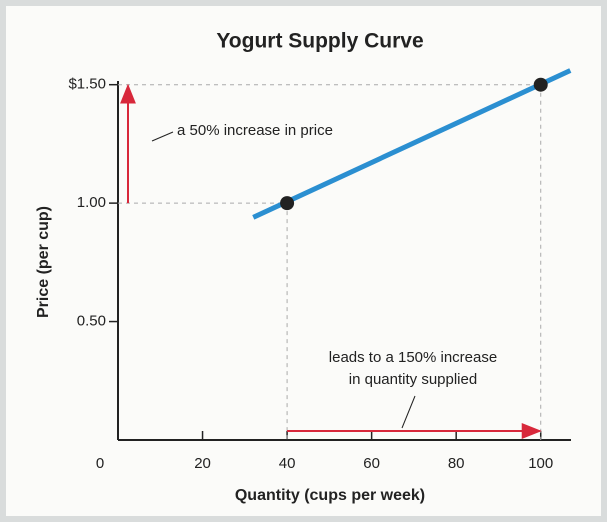 The height and width of the screenshot is (522, 607). I want to click on x-tick-label: 0, so click(100, 463).